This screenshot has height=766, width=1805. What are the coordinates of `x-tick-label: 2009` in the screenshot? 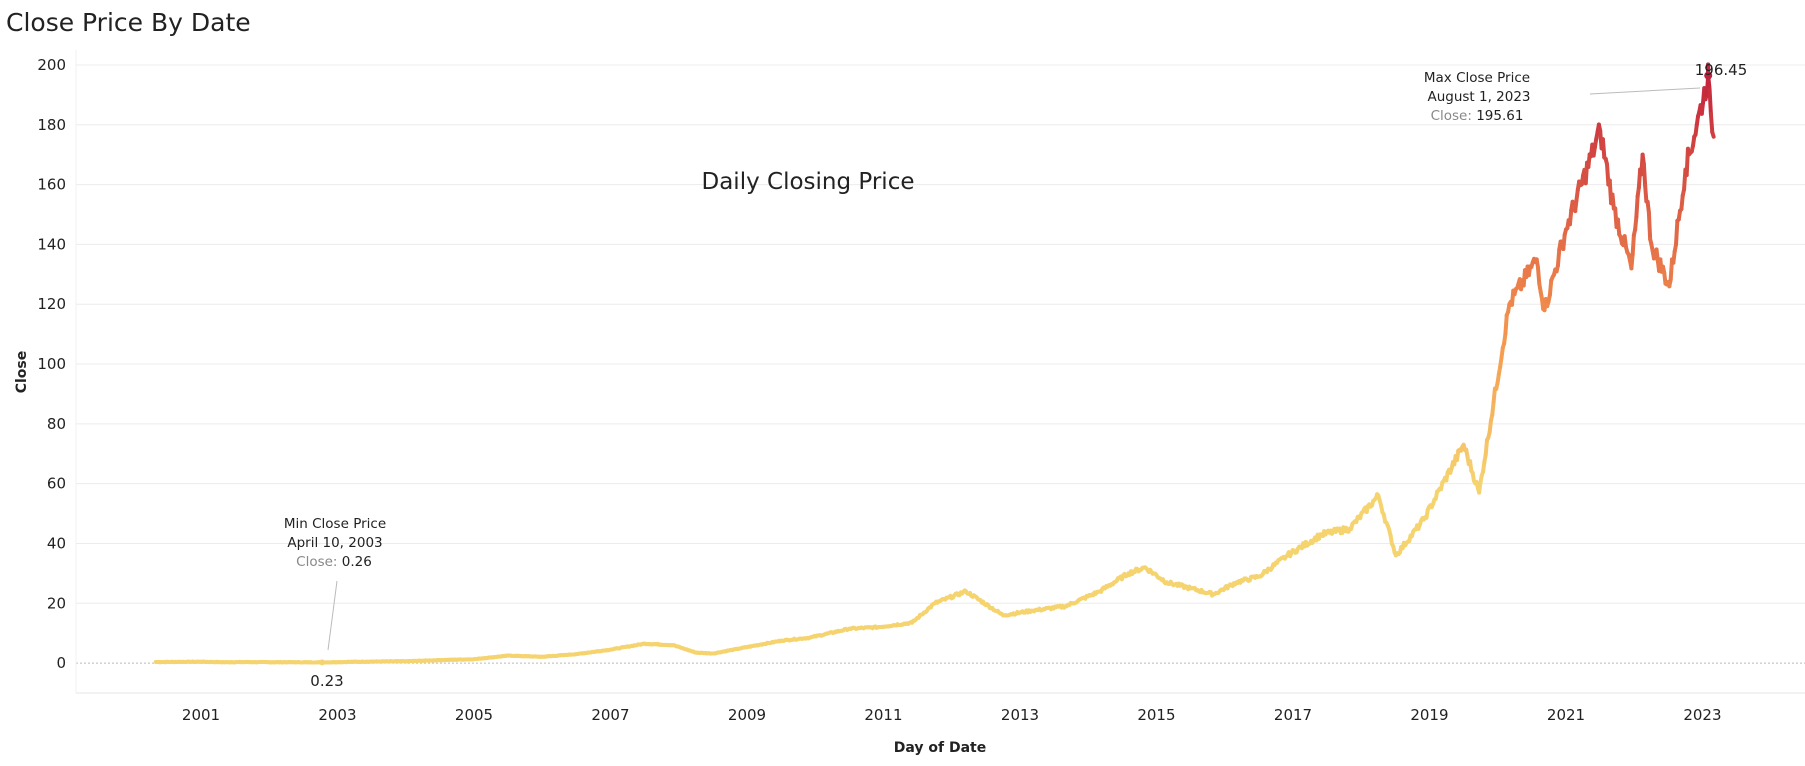 It's located at (747, 715).